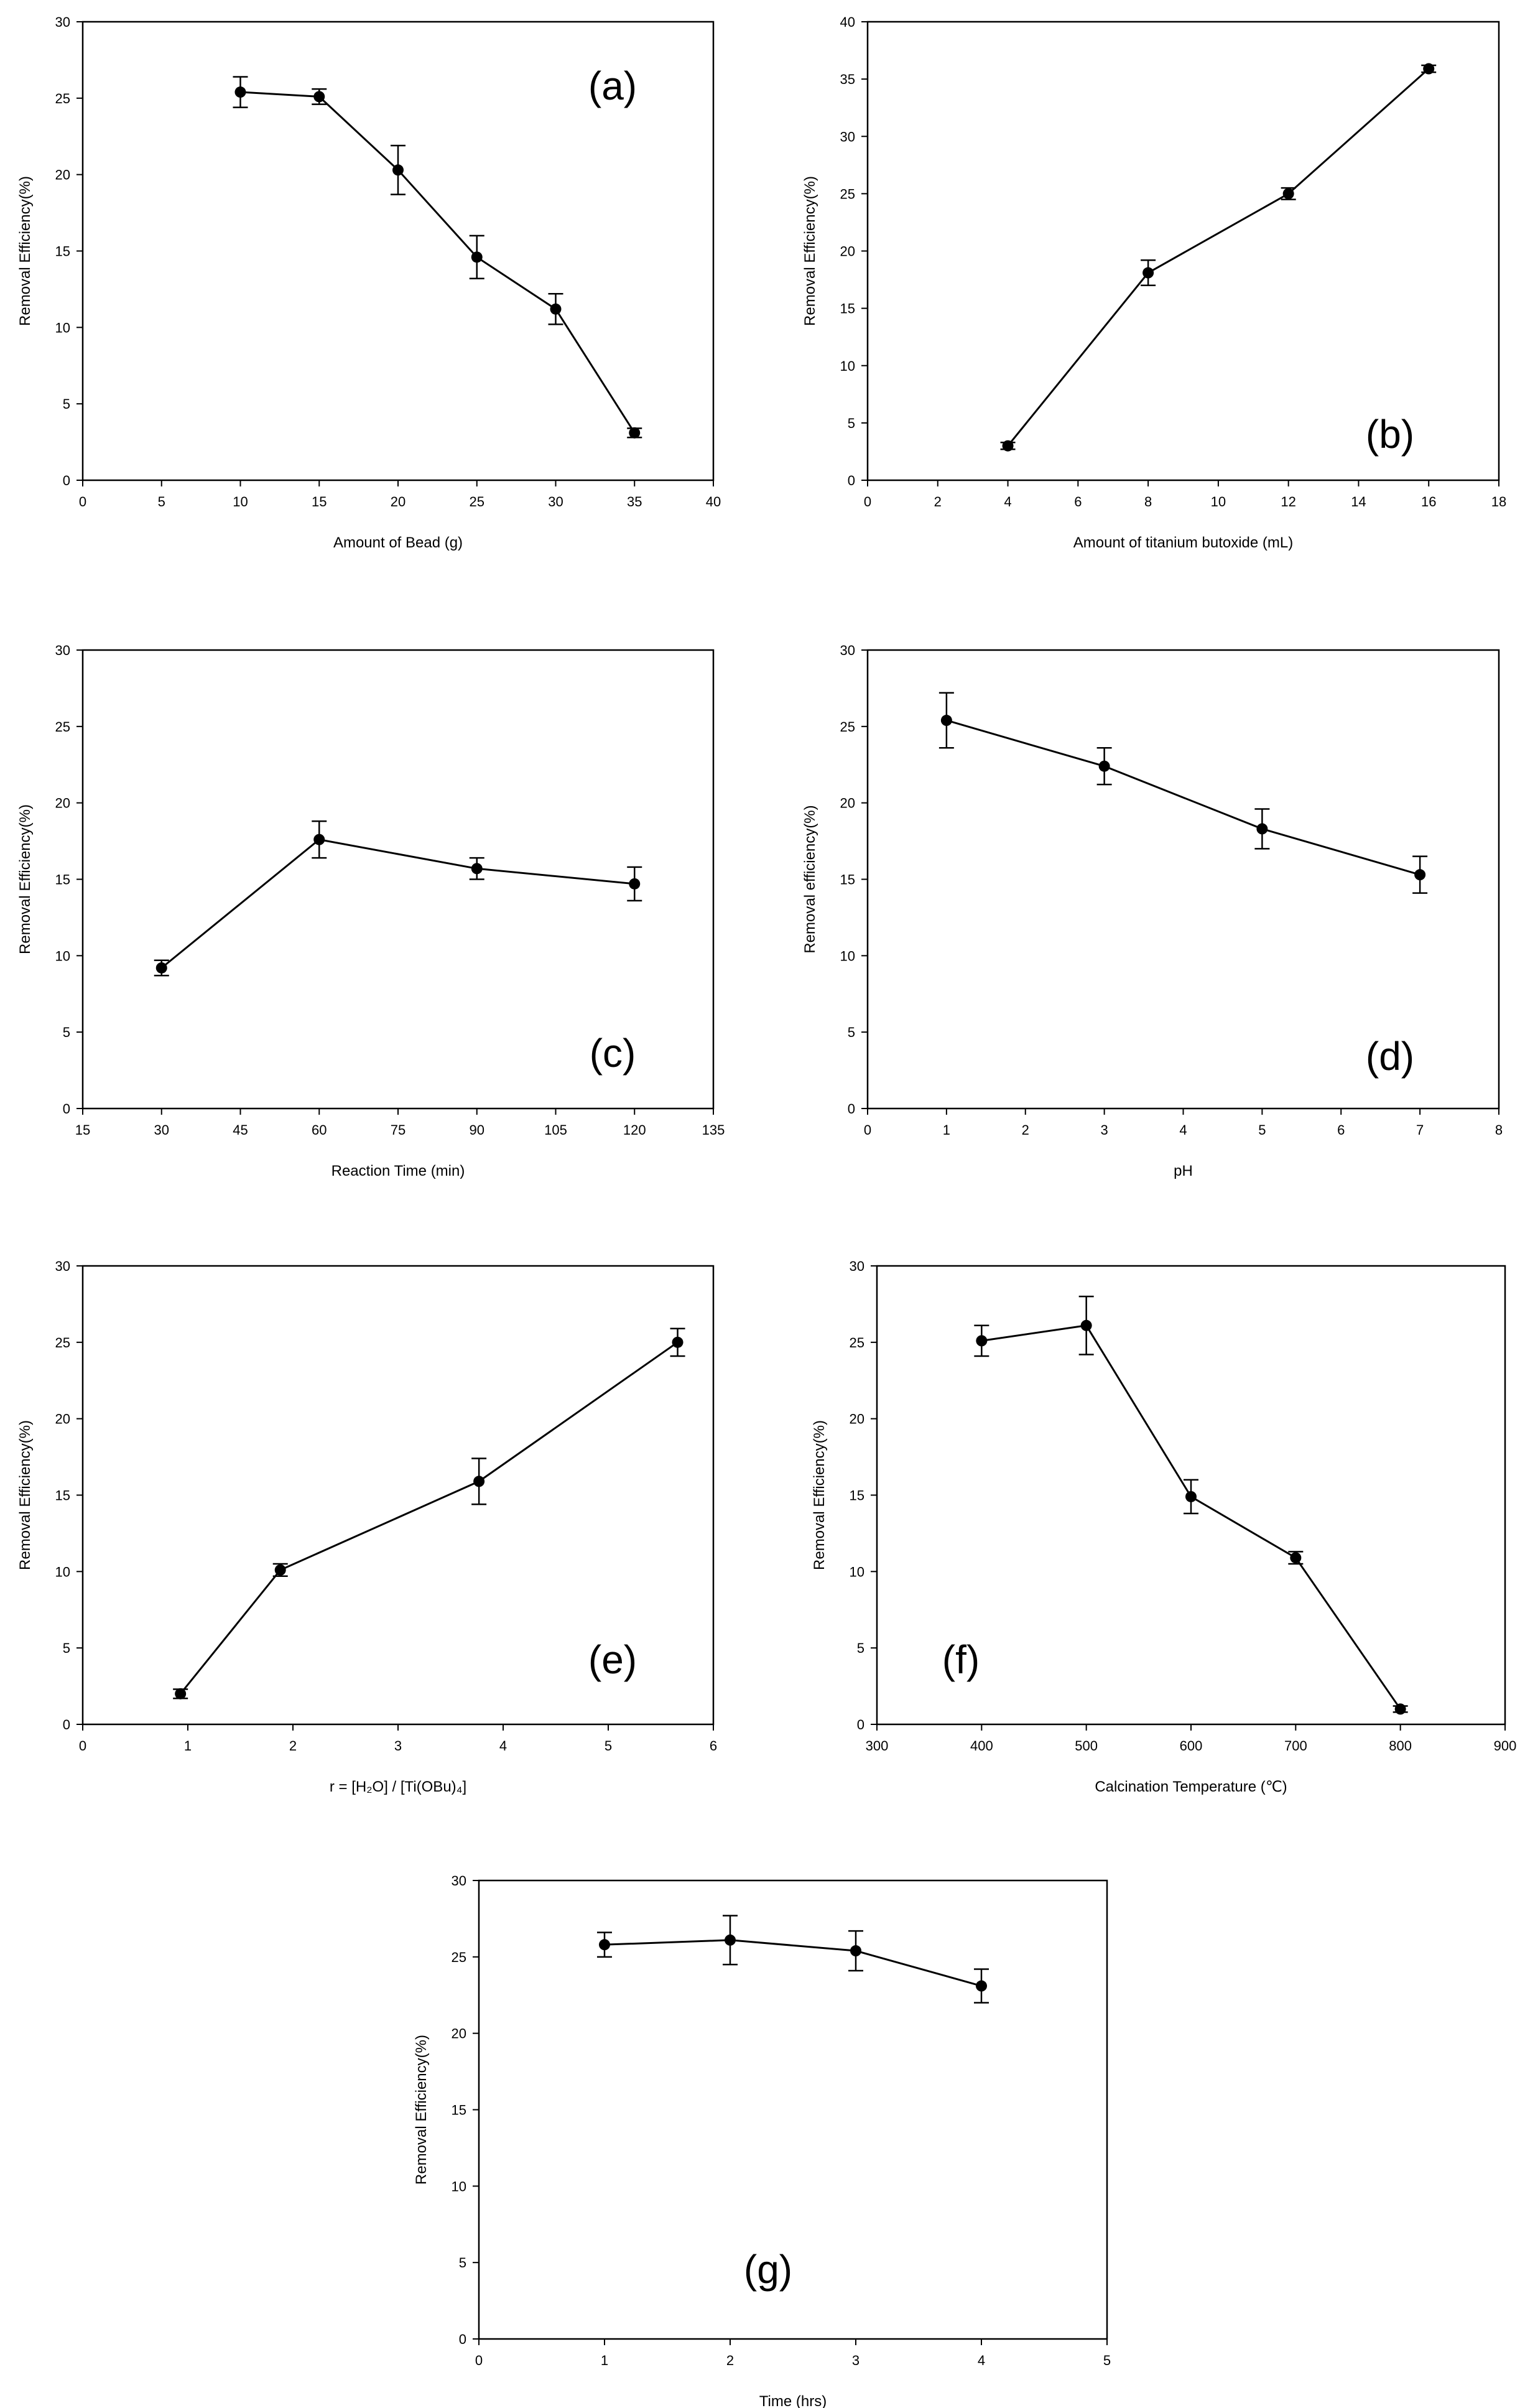 The height and width of the screenshot is (2408, 1520). Describe the element at coordinates (398, 542) in the screenshot. I see `x-axis-title: Amount of Bead (g)` at that location.